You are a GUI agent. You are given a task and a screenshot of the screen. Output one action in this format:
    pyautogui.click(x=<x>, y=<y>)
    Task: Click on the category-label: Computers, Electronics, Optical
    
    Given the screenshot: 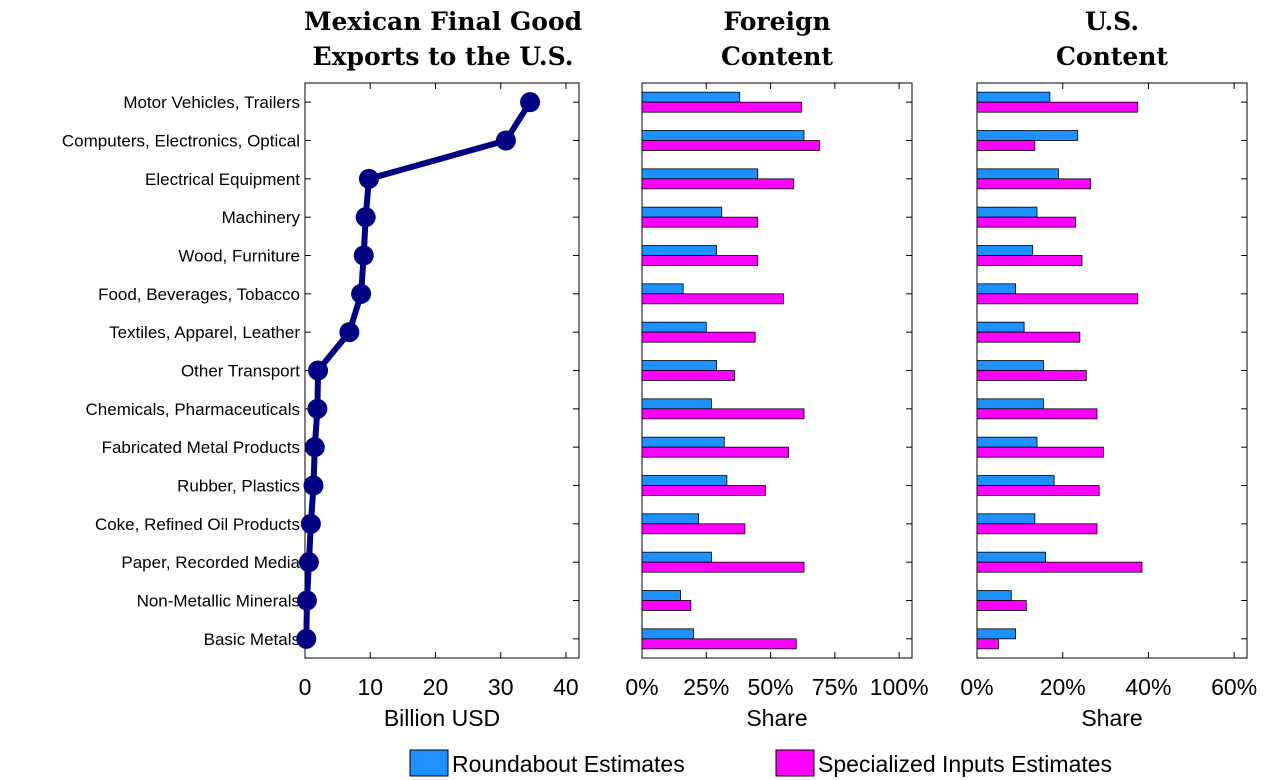 What is the action you would take?
    pyautogui.click(x=181, y=141)
    